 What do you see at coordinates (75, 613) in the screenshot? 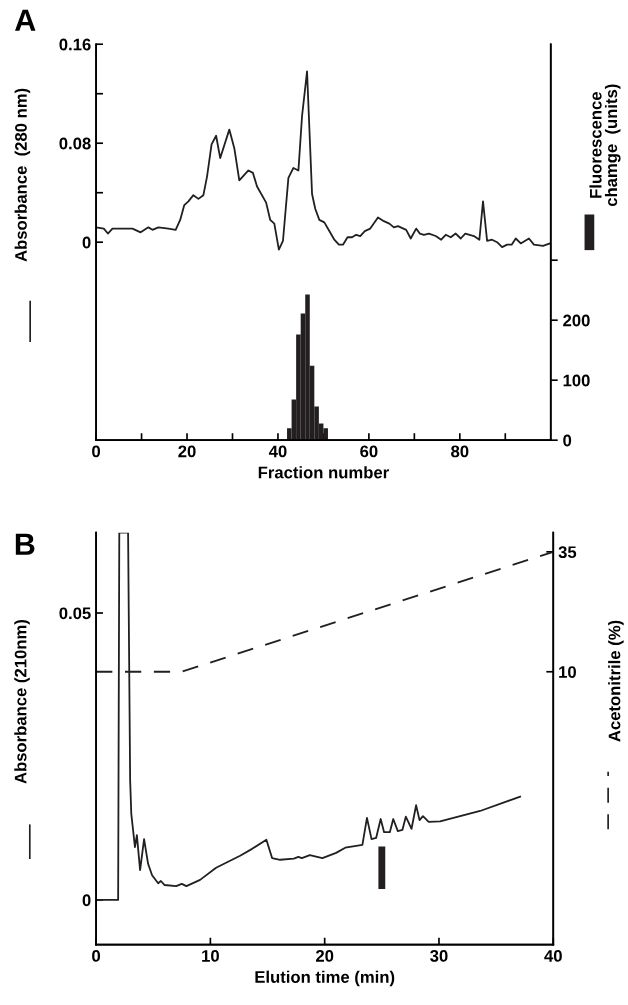
I see `y-tick-label: 0.05` at bounding box center [75, 613].